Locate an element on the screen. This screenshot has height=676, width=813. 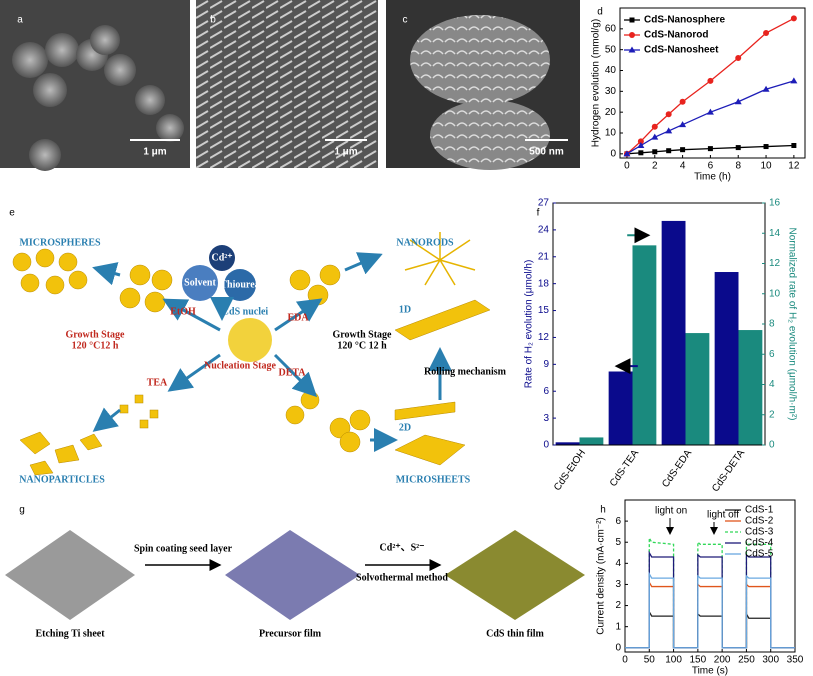
diagram-label: Nucleation Stage is located at coordinates (240, 365).